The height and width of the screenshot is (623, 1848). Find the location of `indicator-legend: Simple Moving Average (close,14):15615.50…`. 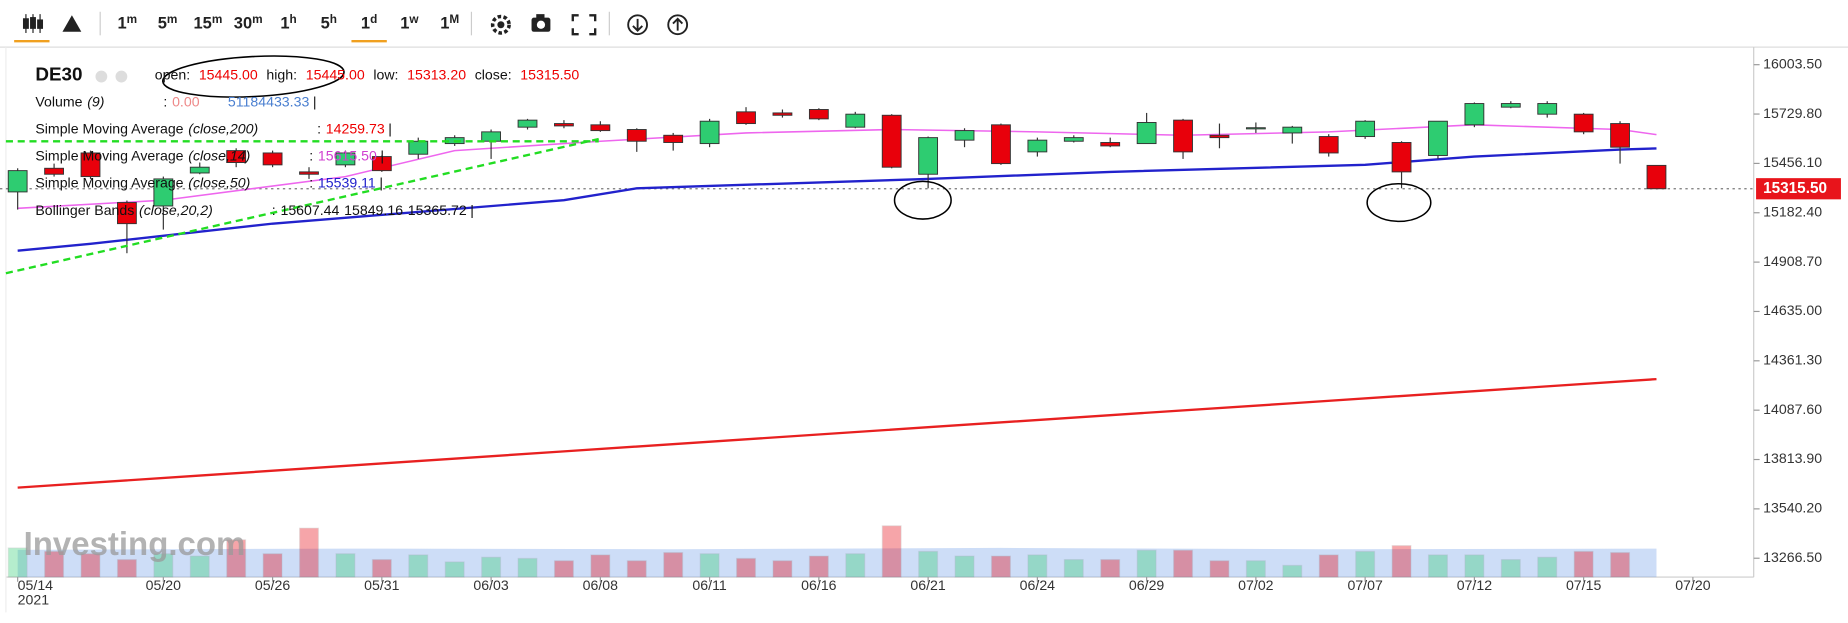

indicator-legend: Simple Moving Average (close,14):15615.50… is located at coordinates (209, 155).